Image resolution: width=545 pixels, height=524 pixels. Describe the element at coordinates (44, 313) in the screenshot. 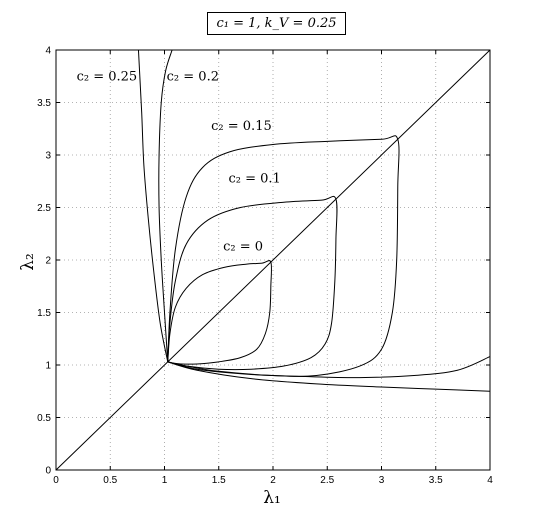

I see `y-tick-label: 1.5` at that location.